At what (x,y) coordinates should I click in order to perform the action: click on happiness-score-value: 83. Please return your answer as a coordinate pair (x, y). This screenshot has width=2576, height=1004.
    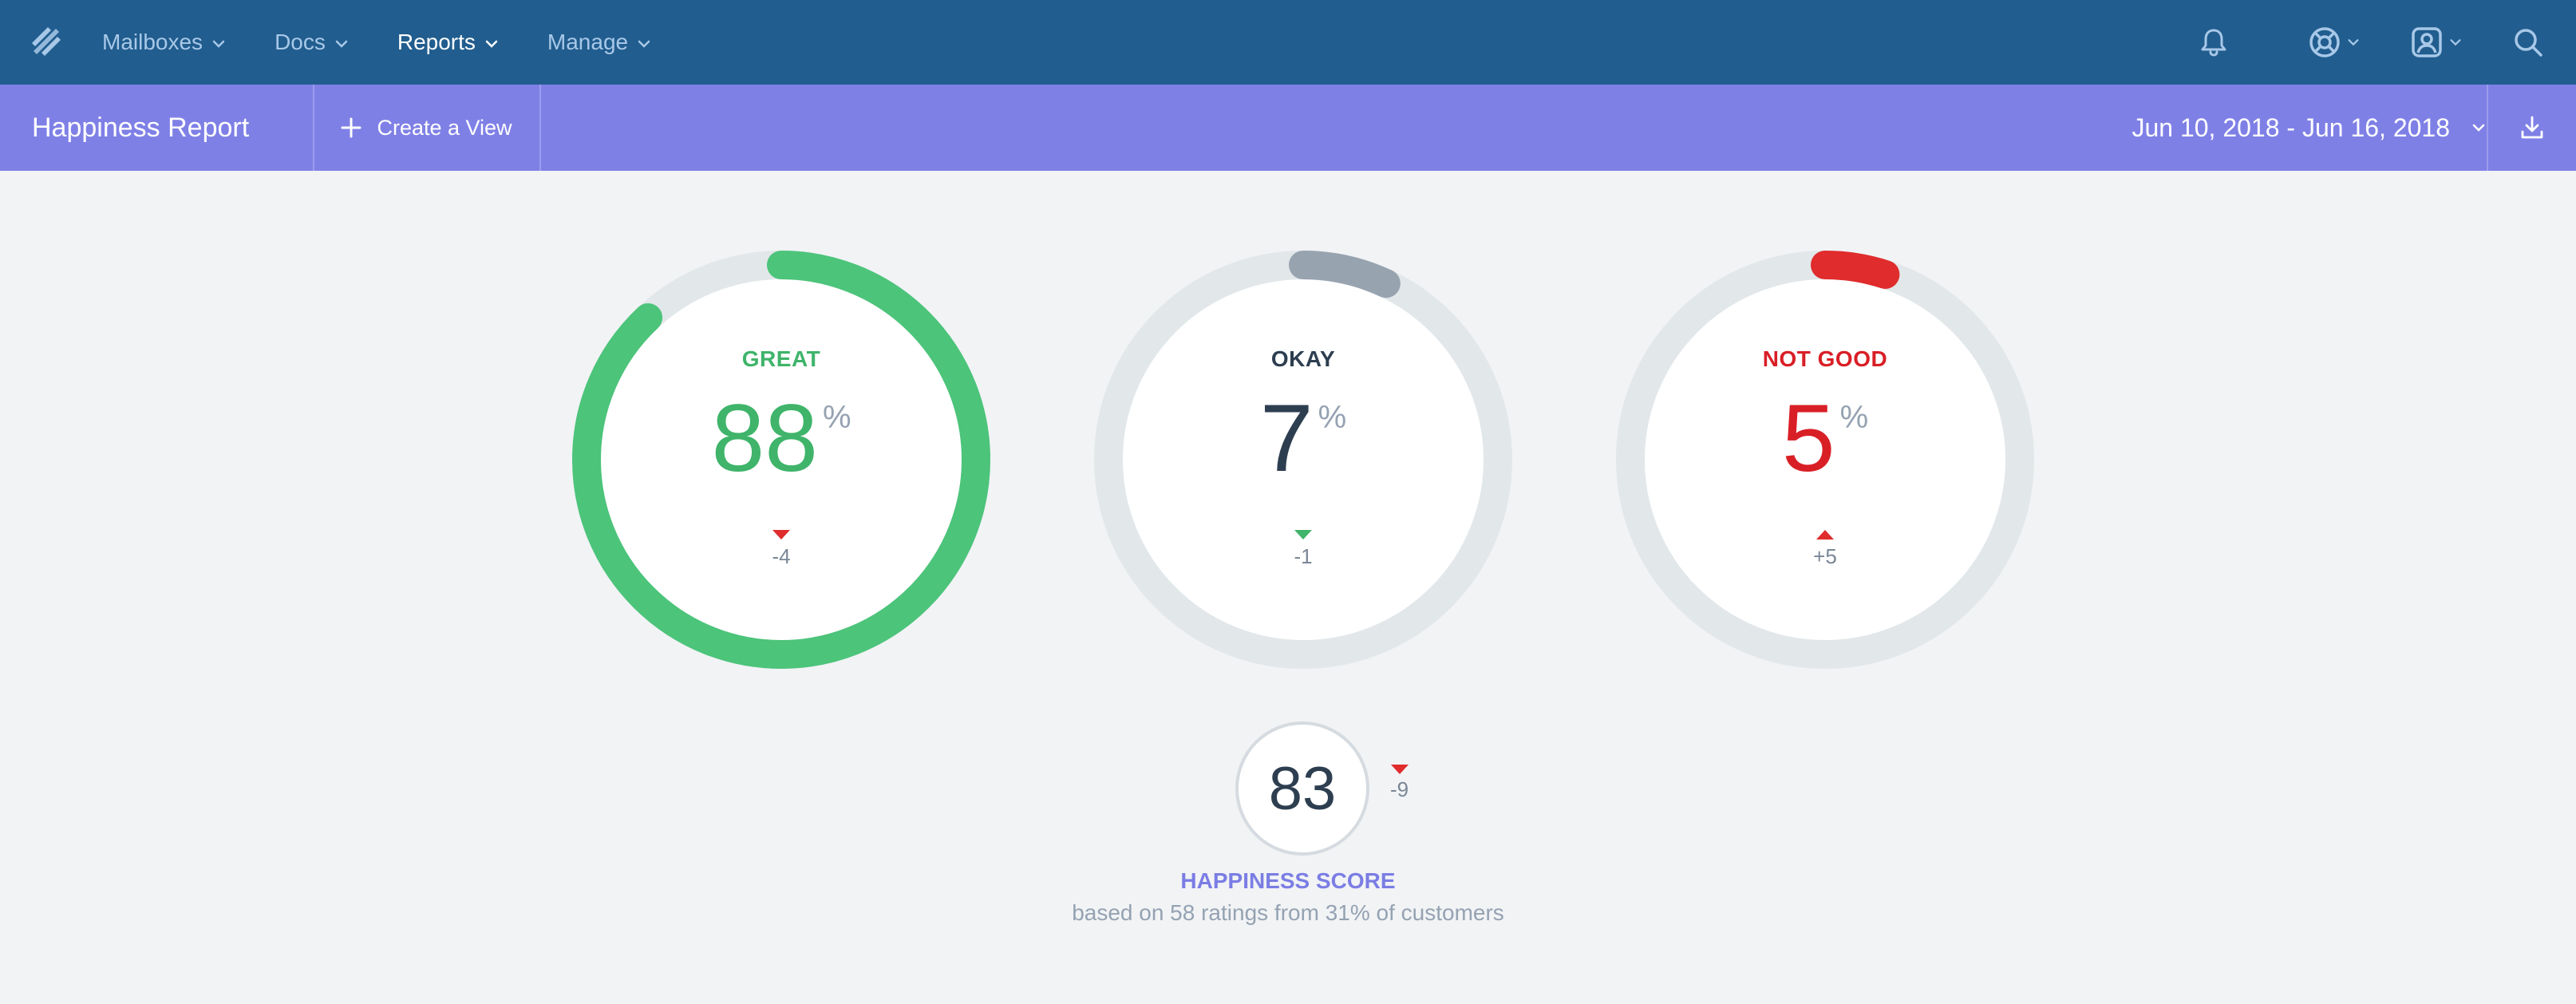
    Looking at the image, I should click on (1302, 788).